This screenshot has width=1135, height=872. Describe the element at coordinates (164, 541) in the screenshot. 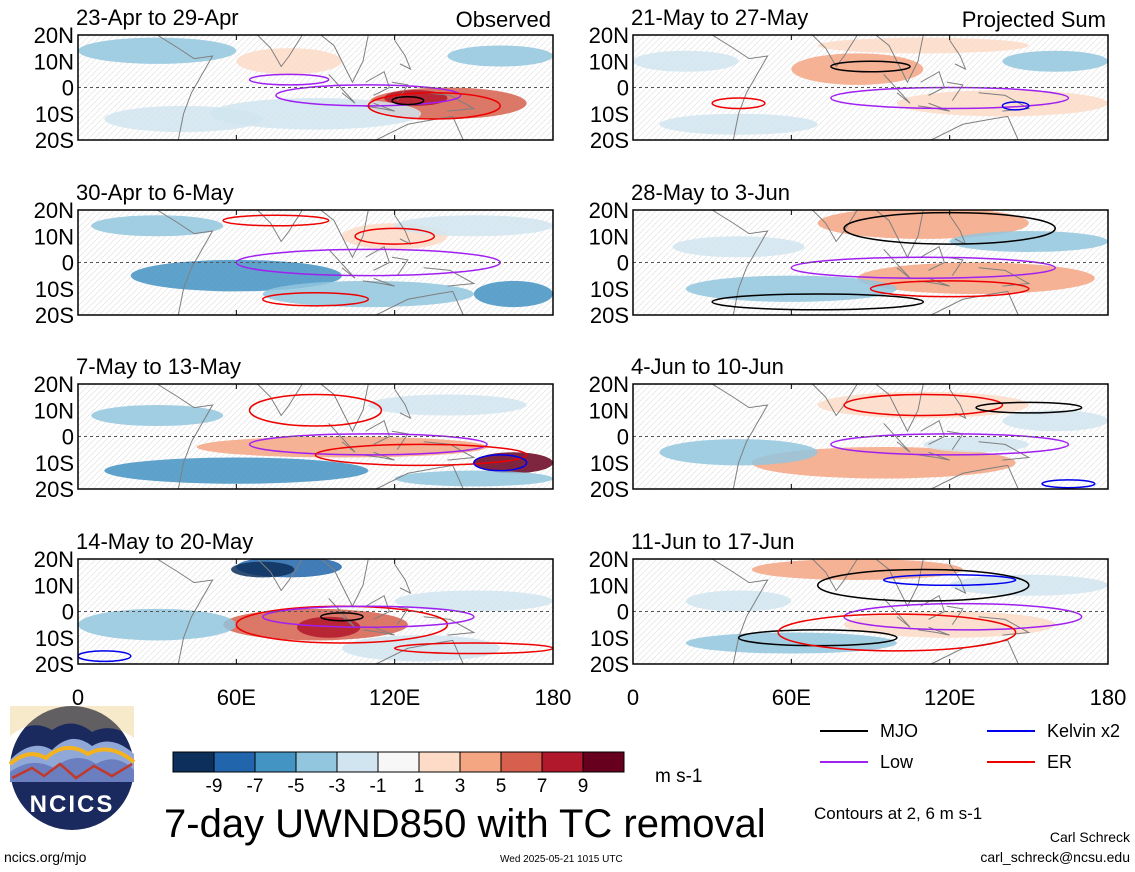

I see `panel-period-title: 14-May to 20-May` at that location.